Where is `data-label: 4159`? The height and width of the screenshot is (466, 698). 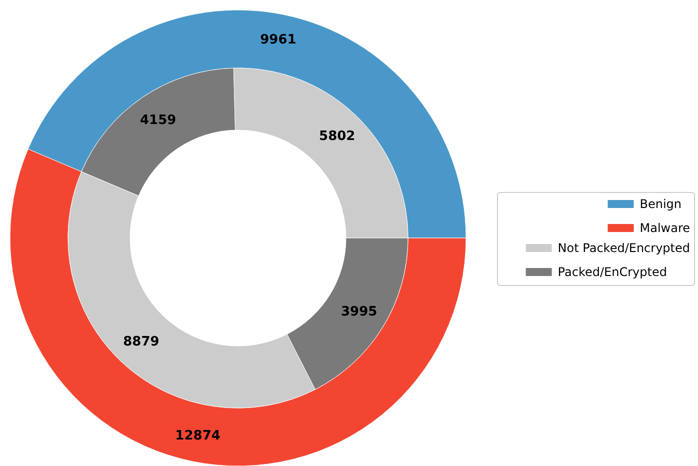 data-label: 4159 is located at coordinates (158, 120).